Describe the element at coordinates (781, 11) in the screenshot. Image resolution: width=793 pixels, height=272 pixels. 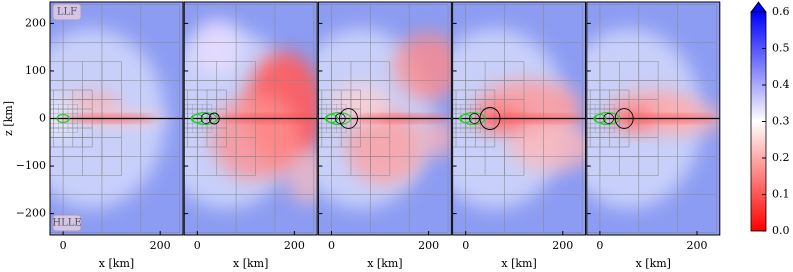
I see `colorbar-tick-label: 0.6` at that location.